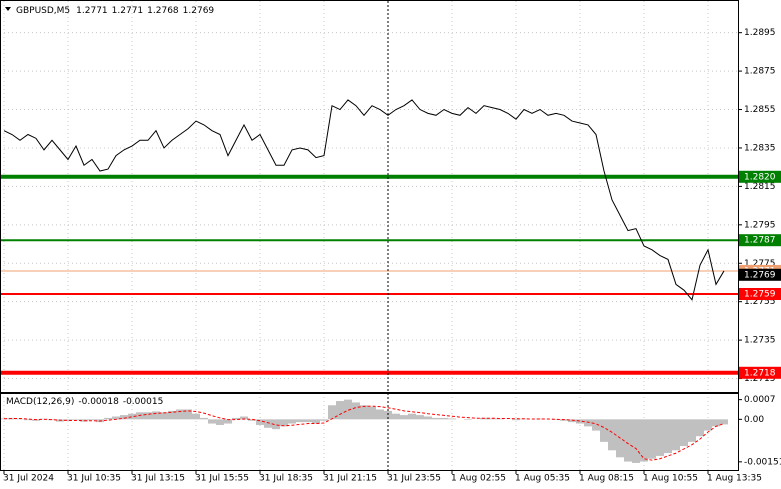 The width and height of the screenshot is (781, 489). What do you see at coordinates (40, 402) in the screenshot?
I see `macd-name: MACD(12,26,9)` at bounding box center [40, 402].